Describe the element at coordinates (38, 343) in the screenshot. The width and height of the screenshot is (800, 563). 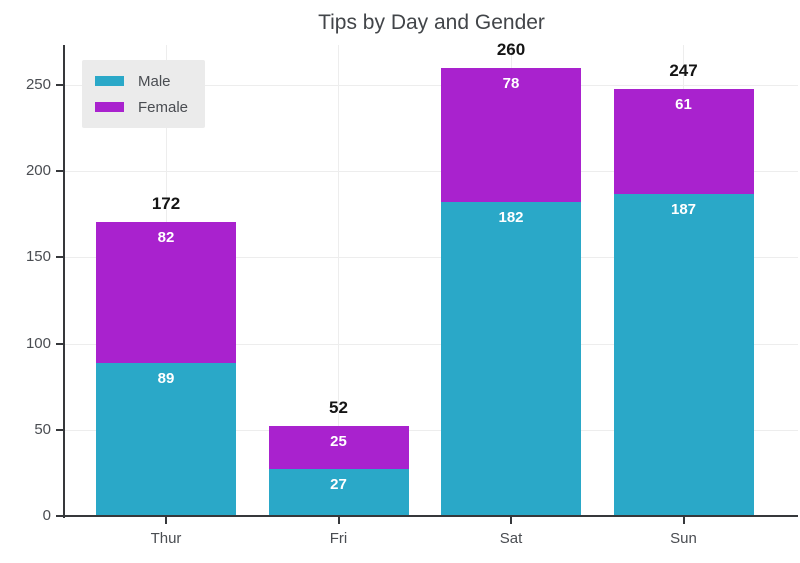
I see `y-tick-label: 100` at that location.